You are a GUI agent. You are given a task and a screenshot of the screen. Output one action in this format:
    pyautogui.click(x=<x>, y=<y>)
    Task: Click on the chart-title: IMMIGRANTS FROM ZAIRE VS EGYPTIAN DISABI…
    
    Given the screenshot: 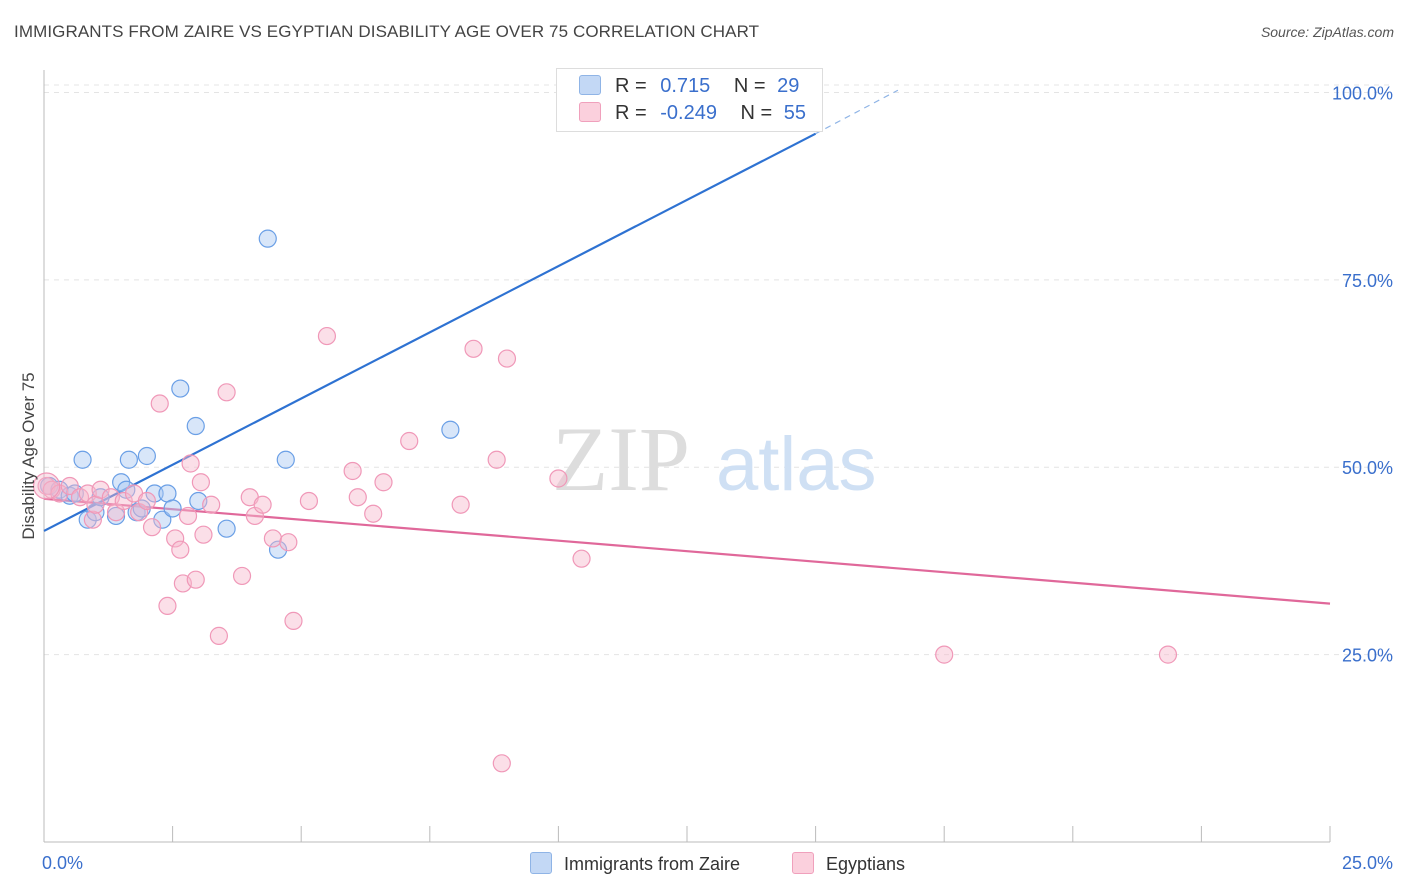 What is the action you would take?
    pyautogui.click(x=387, y=31)
    